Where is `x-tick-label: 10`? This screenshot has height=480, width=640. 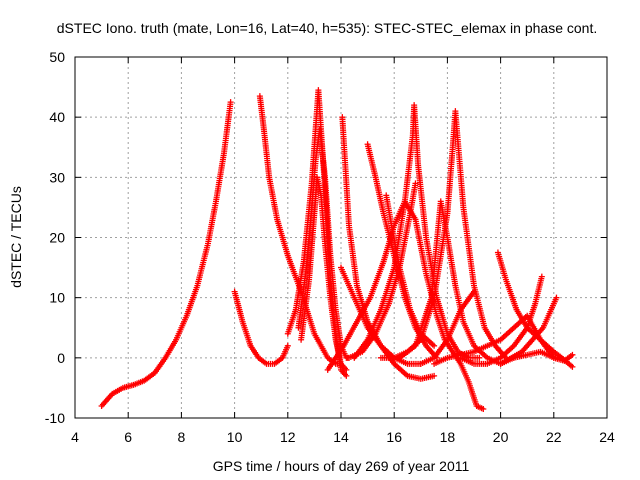
x-tick-label: 10 is located at coordinates (235, 437).